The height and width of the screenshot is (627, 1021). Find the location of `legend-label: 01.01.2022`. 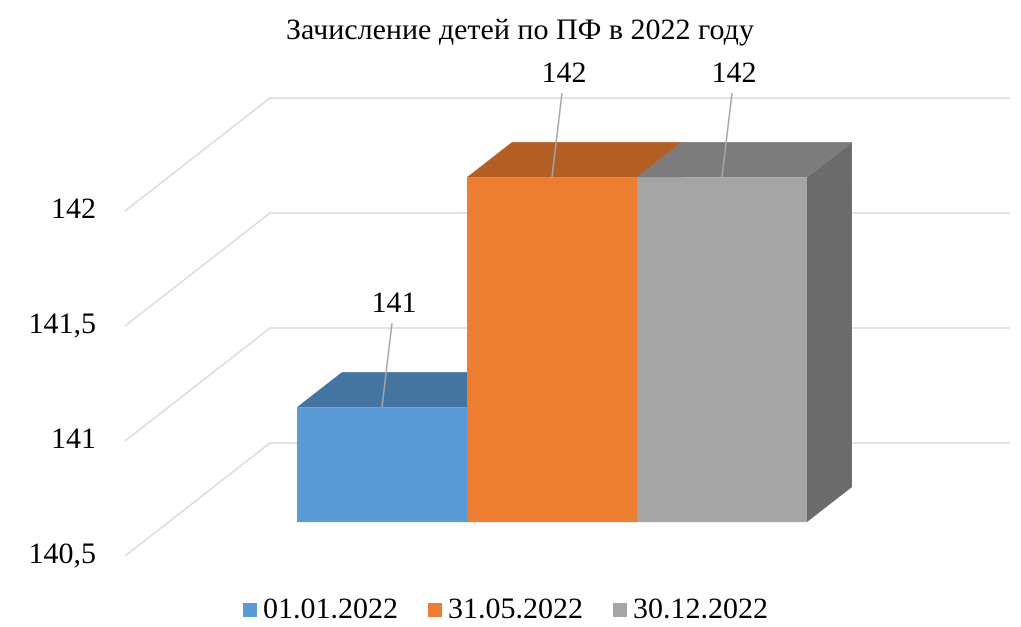

legend-label: 01.01.2022 is located at coordinates (330, 608).